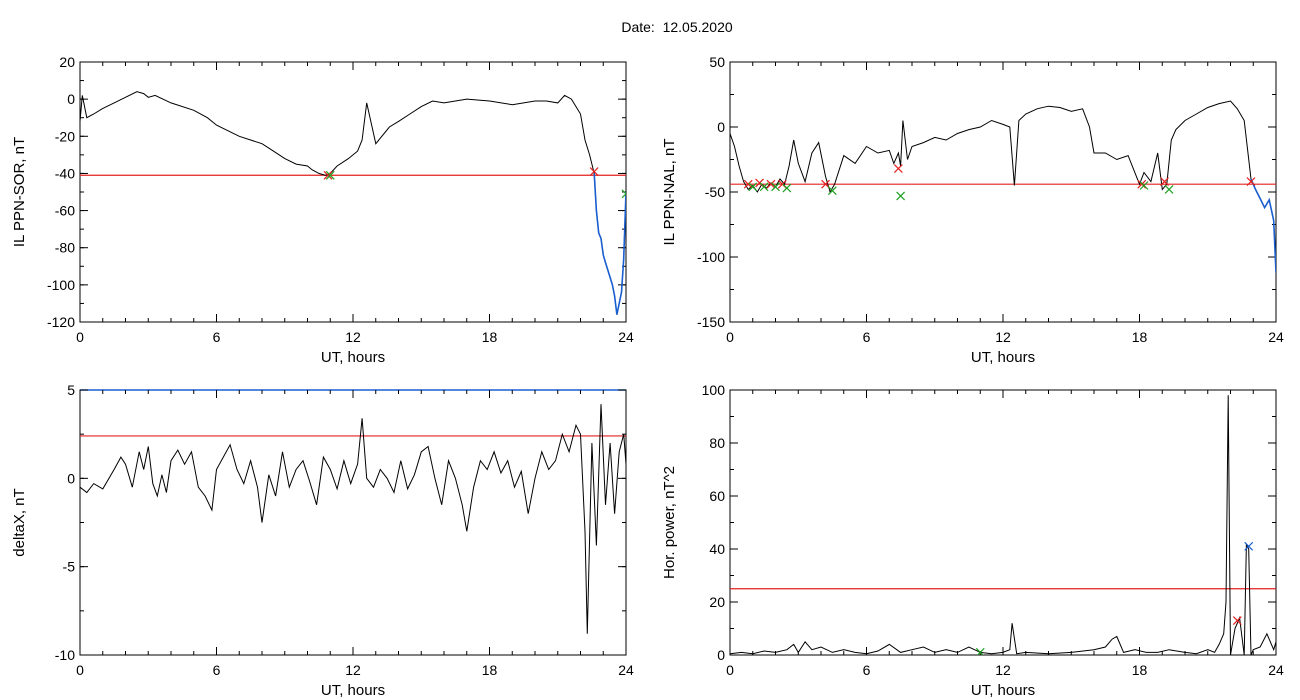  What do you see at coordinates (714, 390) in the screenshot?
I see `y-tick-label: 100` at bounding box center [714, 390].